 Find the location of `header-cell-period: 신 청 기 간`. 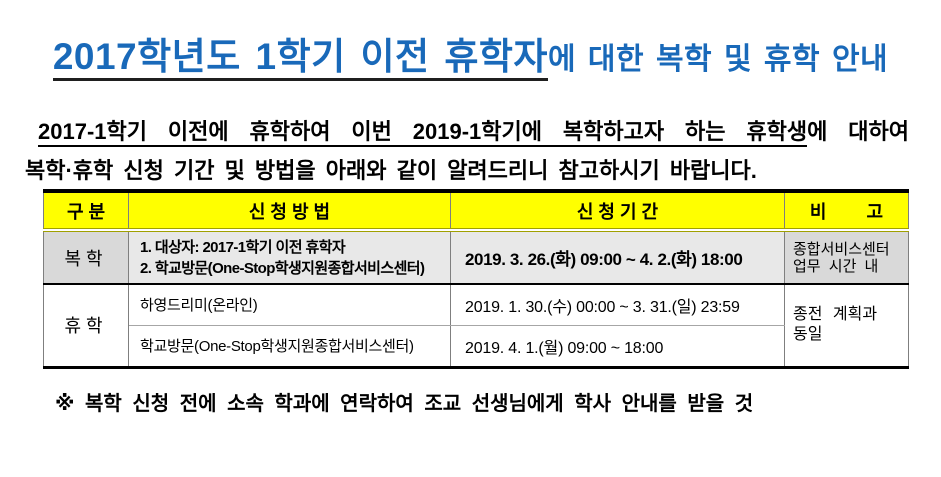

header-cell-period: 신 청 기 간 is located at coordinates (617, 211).